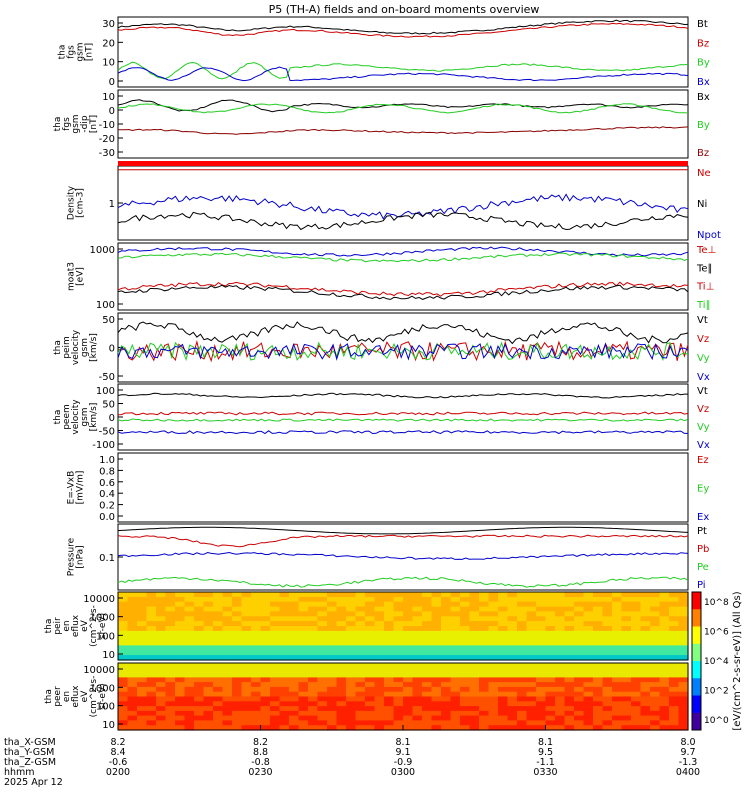 Image resolution: width=750 pixels, height=800 pixels. Describe the element at coordinates (403, 541) in the screenshot. I see `trace-Pb` at that location.